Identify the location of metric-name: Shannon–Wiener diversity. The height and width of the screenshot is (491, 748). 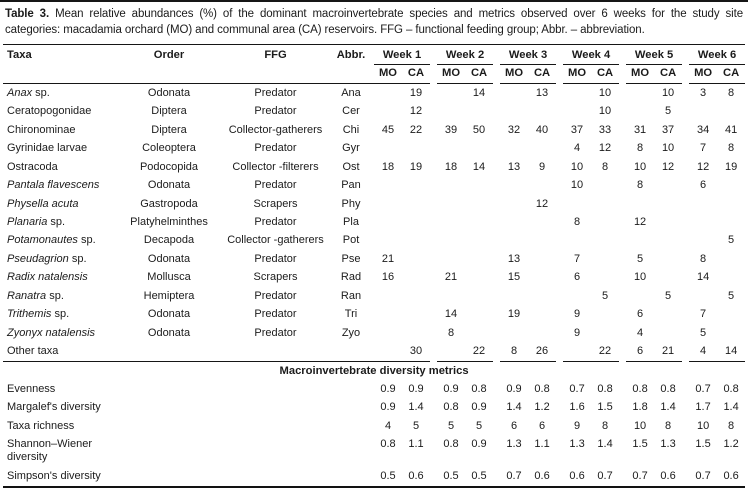
(50, 451).